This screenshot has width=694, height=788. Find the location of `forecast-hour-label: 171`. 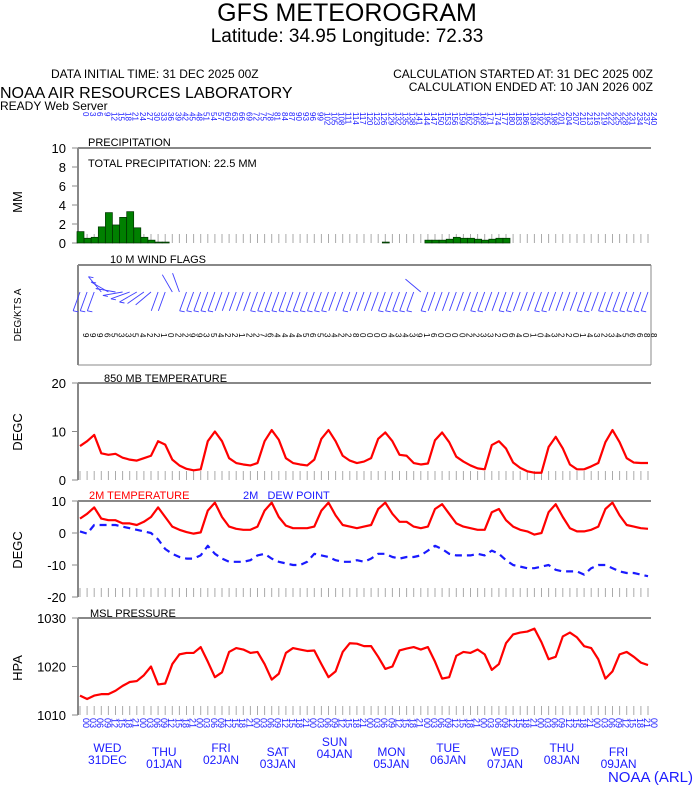

forecast-hour-label: 171 is located at coordinates (490, 119).